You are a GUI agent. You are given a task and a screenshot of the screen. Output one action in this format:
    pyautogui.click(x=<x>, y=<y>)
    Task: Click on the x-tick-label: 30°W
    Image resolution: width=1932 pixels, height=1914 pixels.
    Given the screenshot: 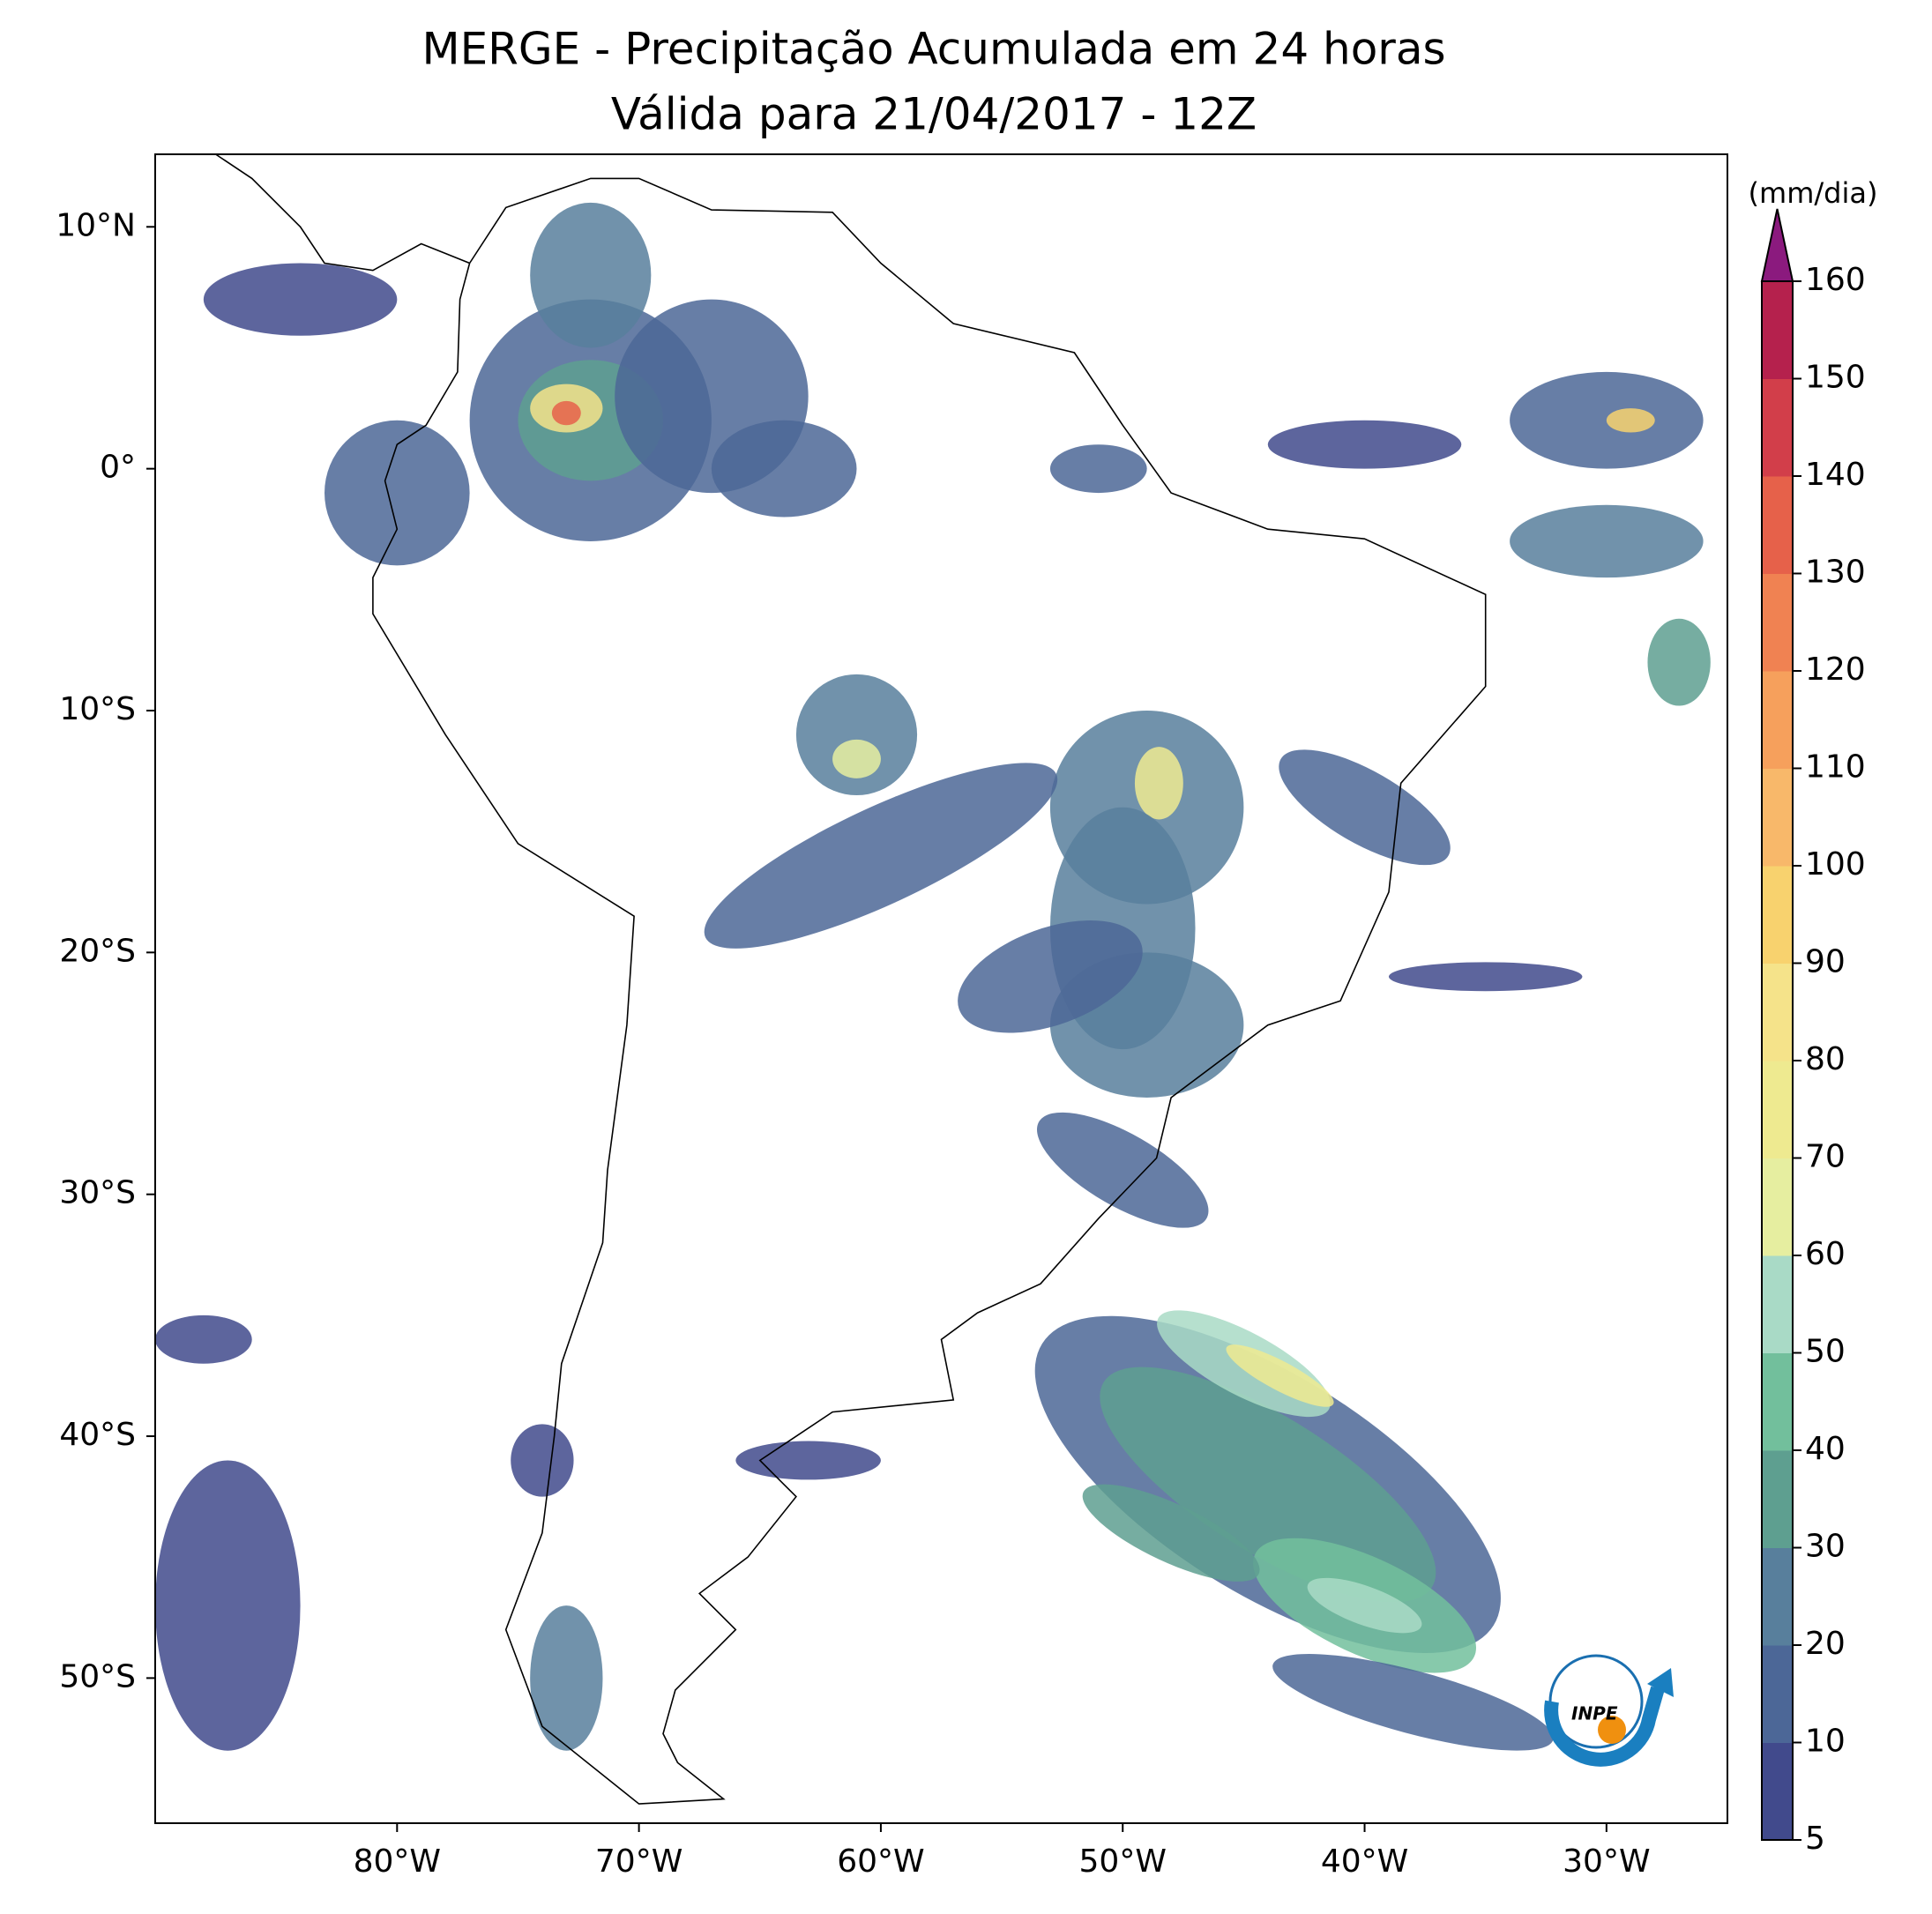 What is the action you would take?
    pyautogui.click(x=1606, y=1861)
    